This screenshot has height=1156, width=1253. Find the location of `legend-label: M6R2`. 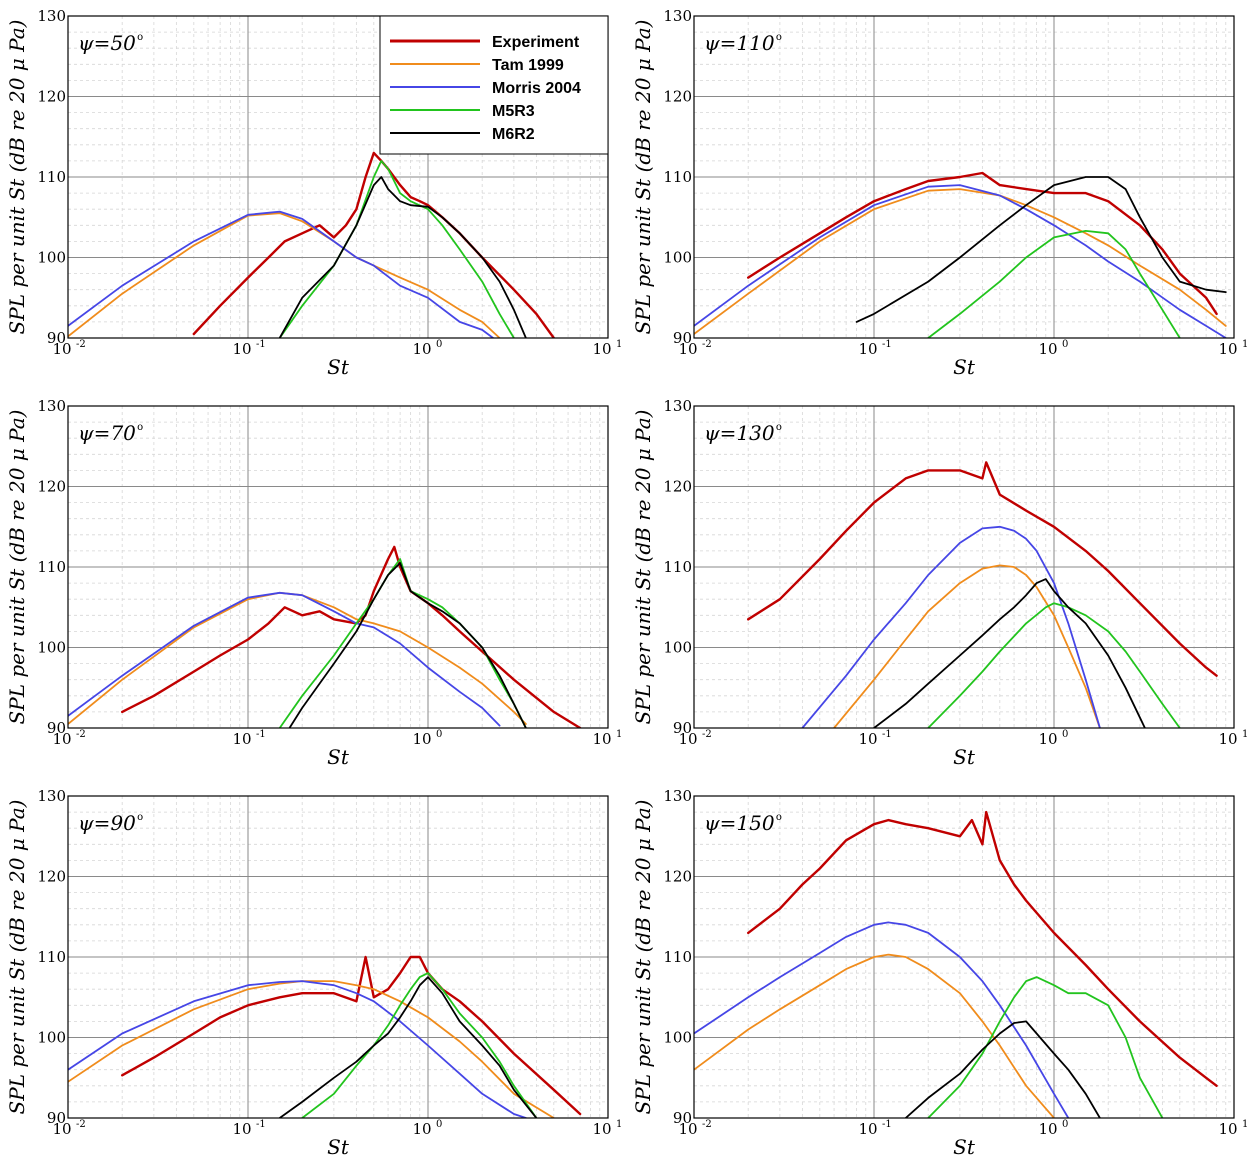

legend-label: M6R2 is located at coordinates (513, 134).